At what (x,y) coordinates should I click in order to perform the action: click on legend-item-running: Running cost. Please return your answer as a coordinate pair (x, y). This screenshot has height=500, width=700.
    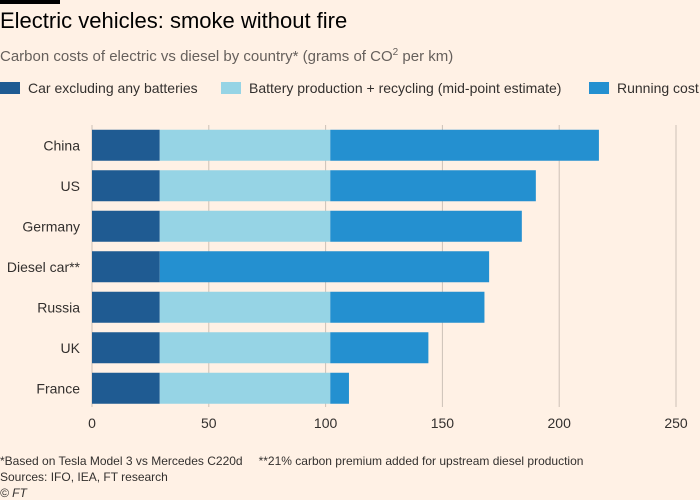
    Looking at the image, I should click on (644, 89).